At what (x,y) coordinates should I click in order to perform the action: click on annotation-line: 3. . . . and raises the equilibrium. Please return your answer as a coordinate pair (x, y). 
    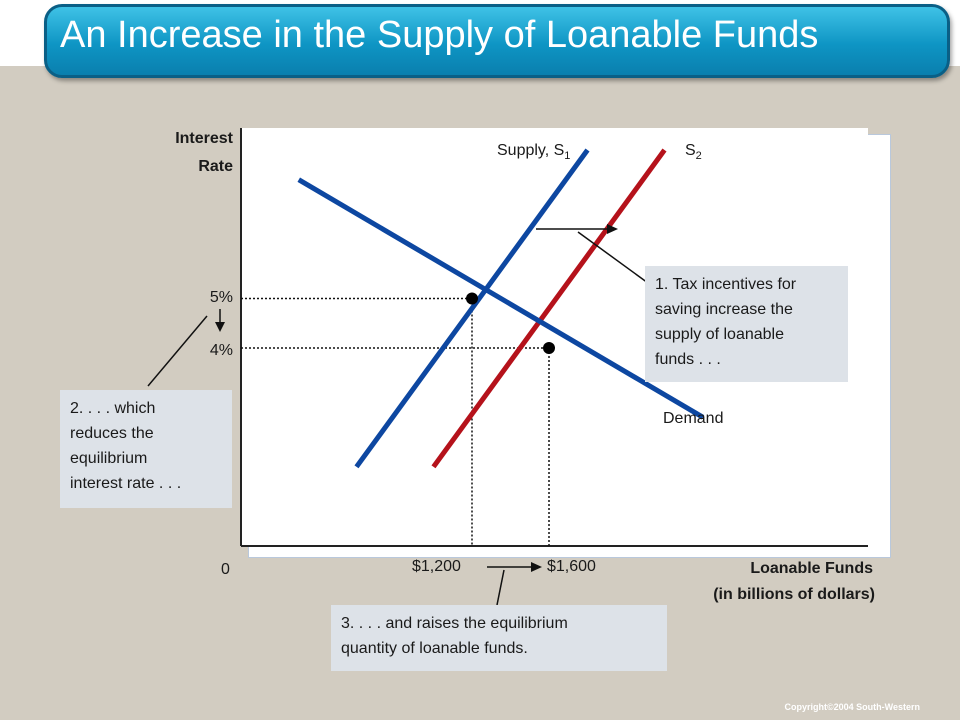
    Looking at the image, I should click on (454, 623).